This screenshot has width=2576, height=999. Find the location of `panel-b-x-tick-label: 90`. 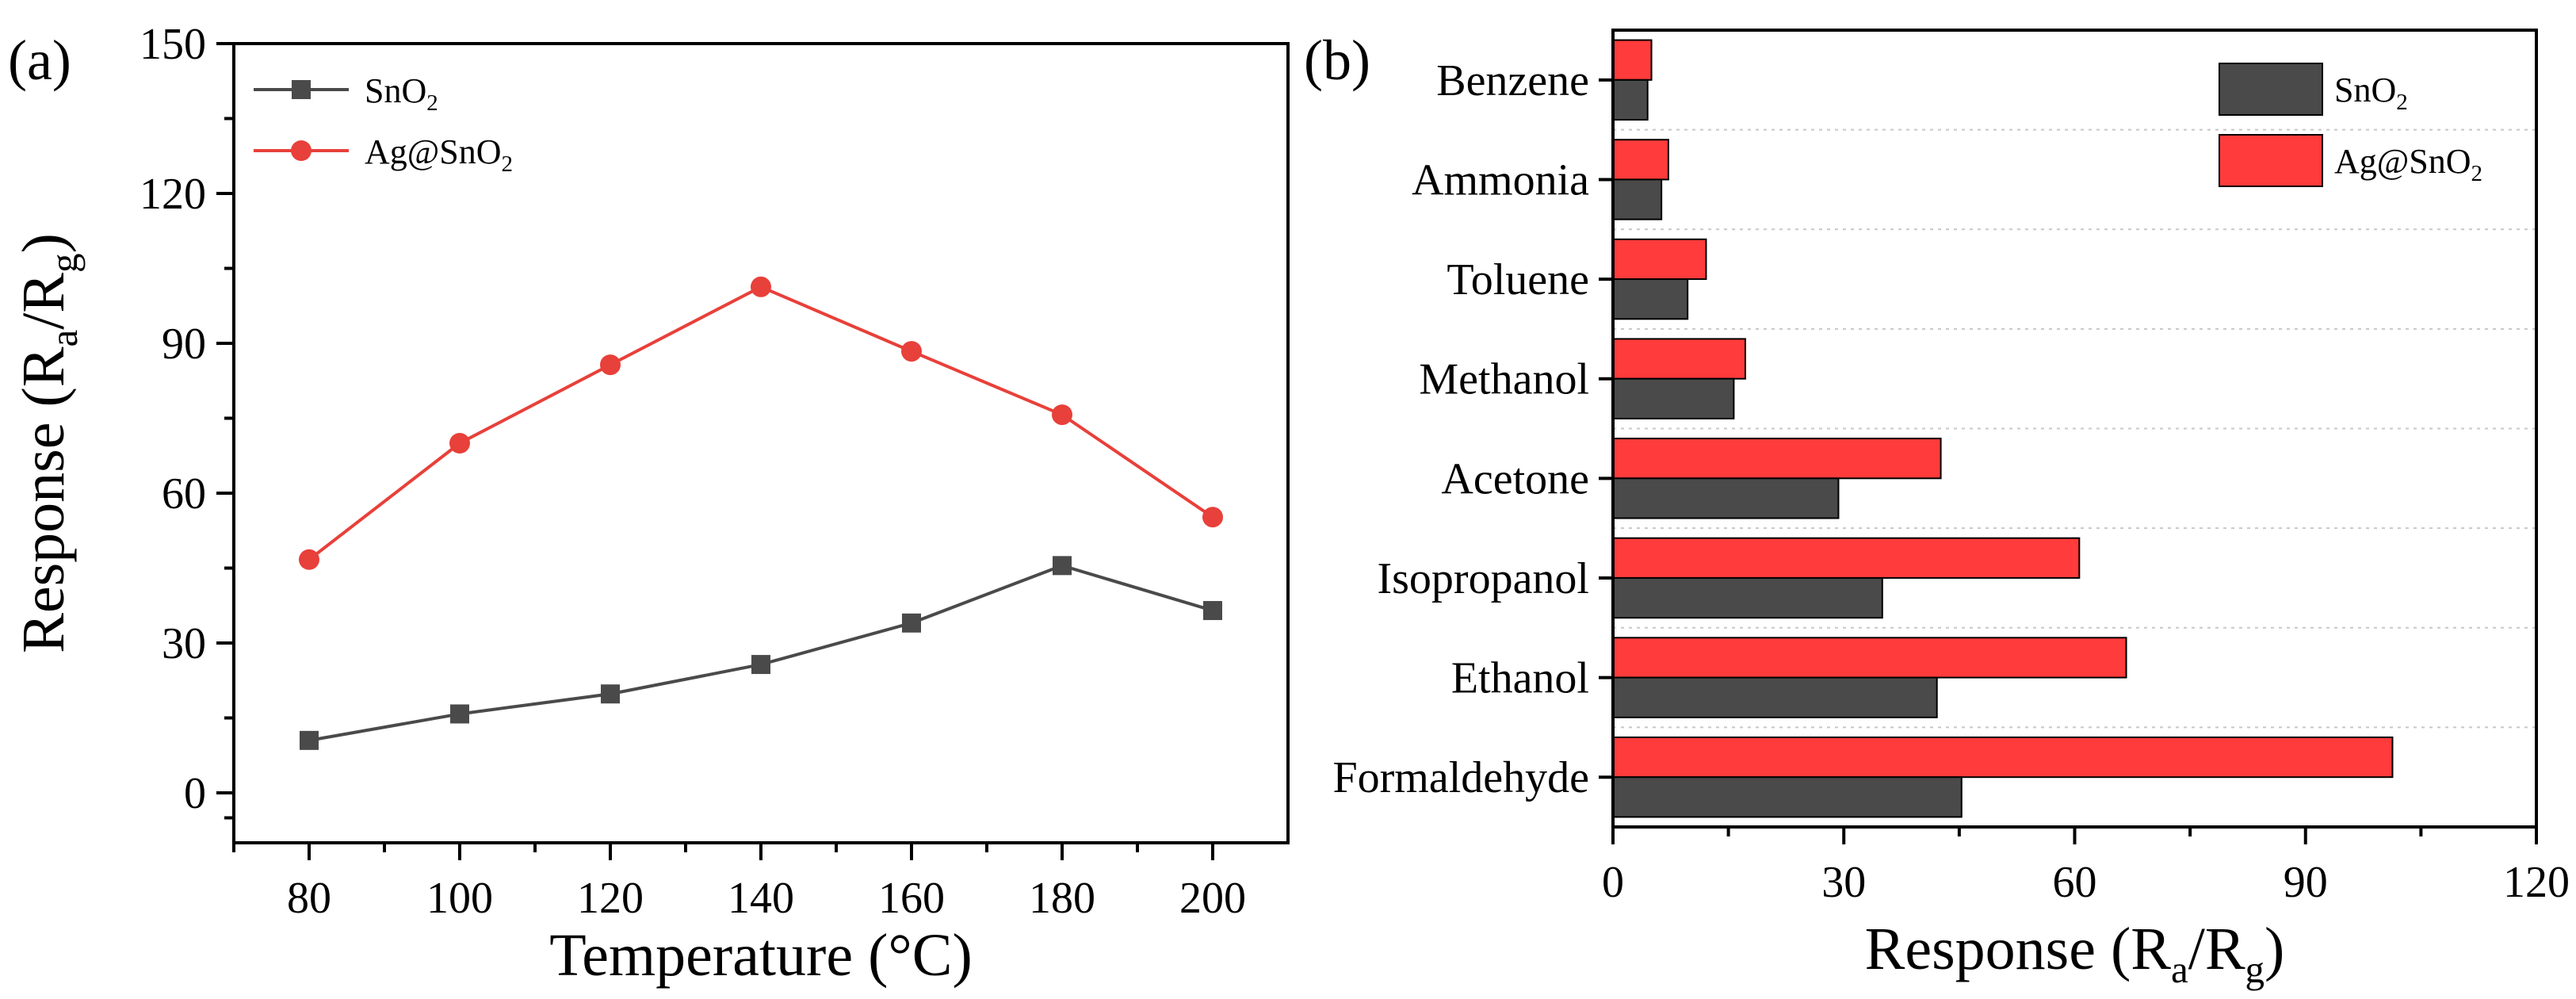

panel-b-x-tick-label: 90 is located at coordinates (2306, 882).